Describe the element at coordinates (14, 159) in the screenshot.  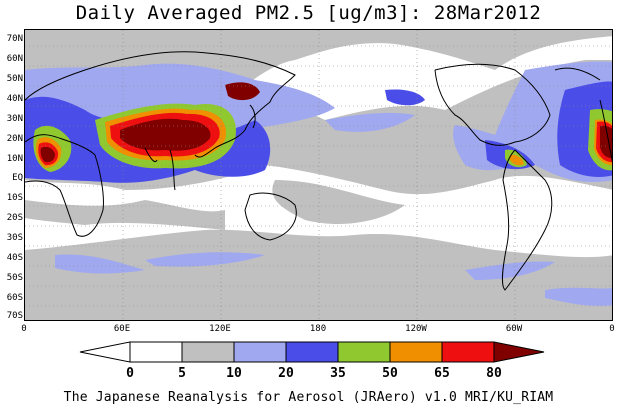
I see `lat-label-10n: 10N` at that location.